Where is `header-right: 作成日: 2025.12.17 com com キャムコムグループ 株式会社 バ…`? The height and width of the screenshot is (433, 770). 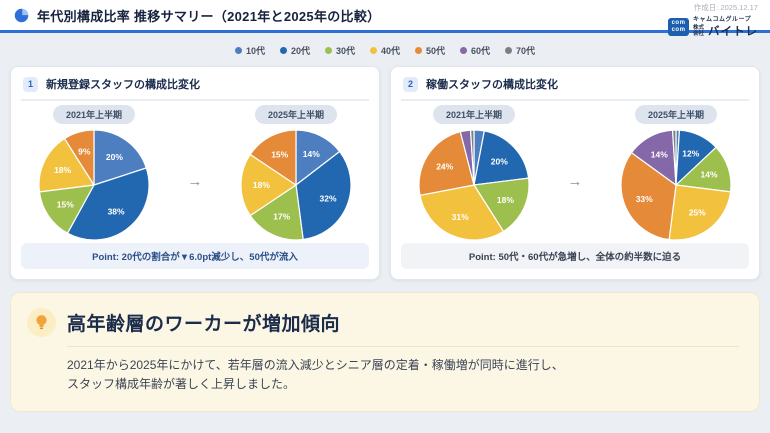 header-right: 作成日: 2025.12.17 com com キャムコムグループ 株式会社 バ… is located at coordinates (713, 20).